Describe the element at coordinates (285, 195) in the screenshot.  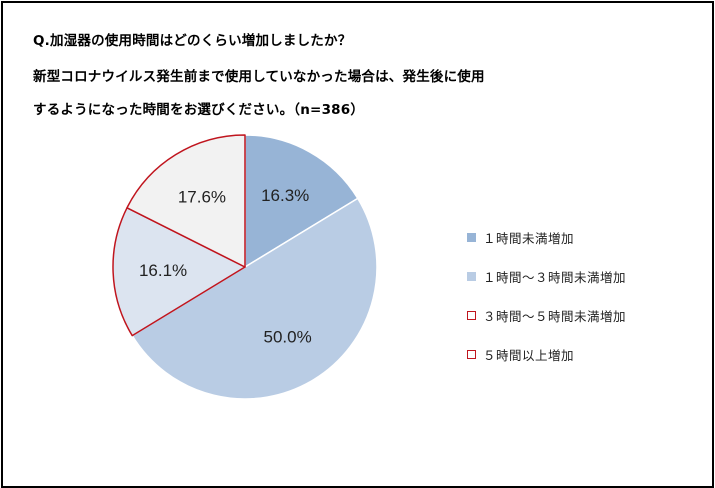
I see `slice-label-1: 16.3%` at that location.